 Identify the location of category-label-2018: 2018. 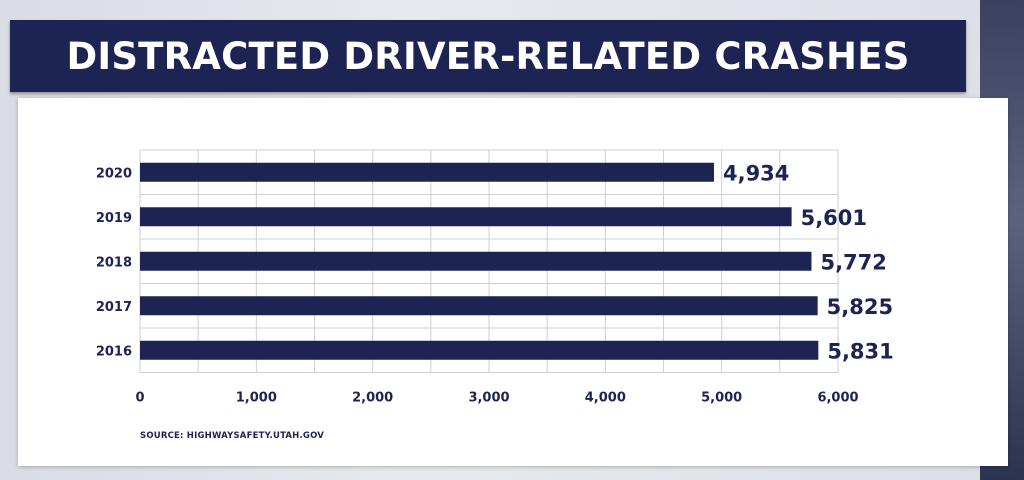
(114, 262).